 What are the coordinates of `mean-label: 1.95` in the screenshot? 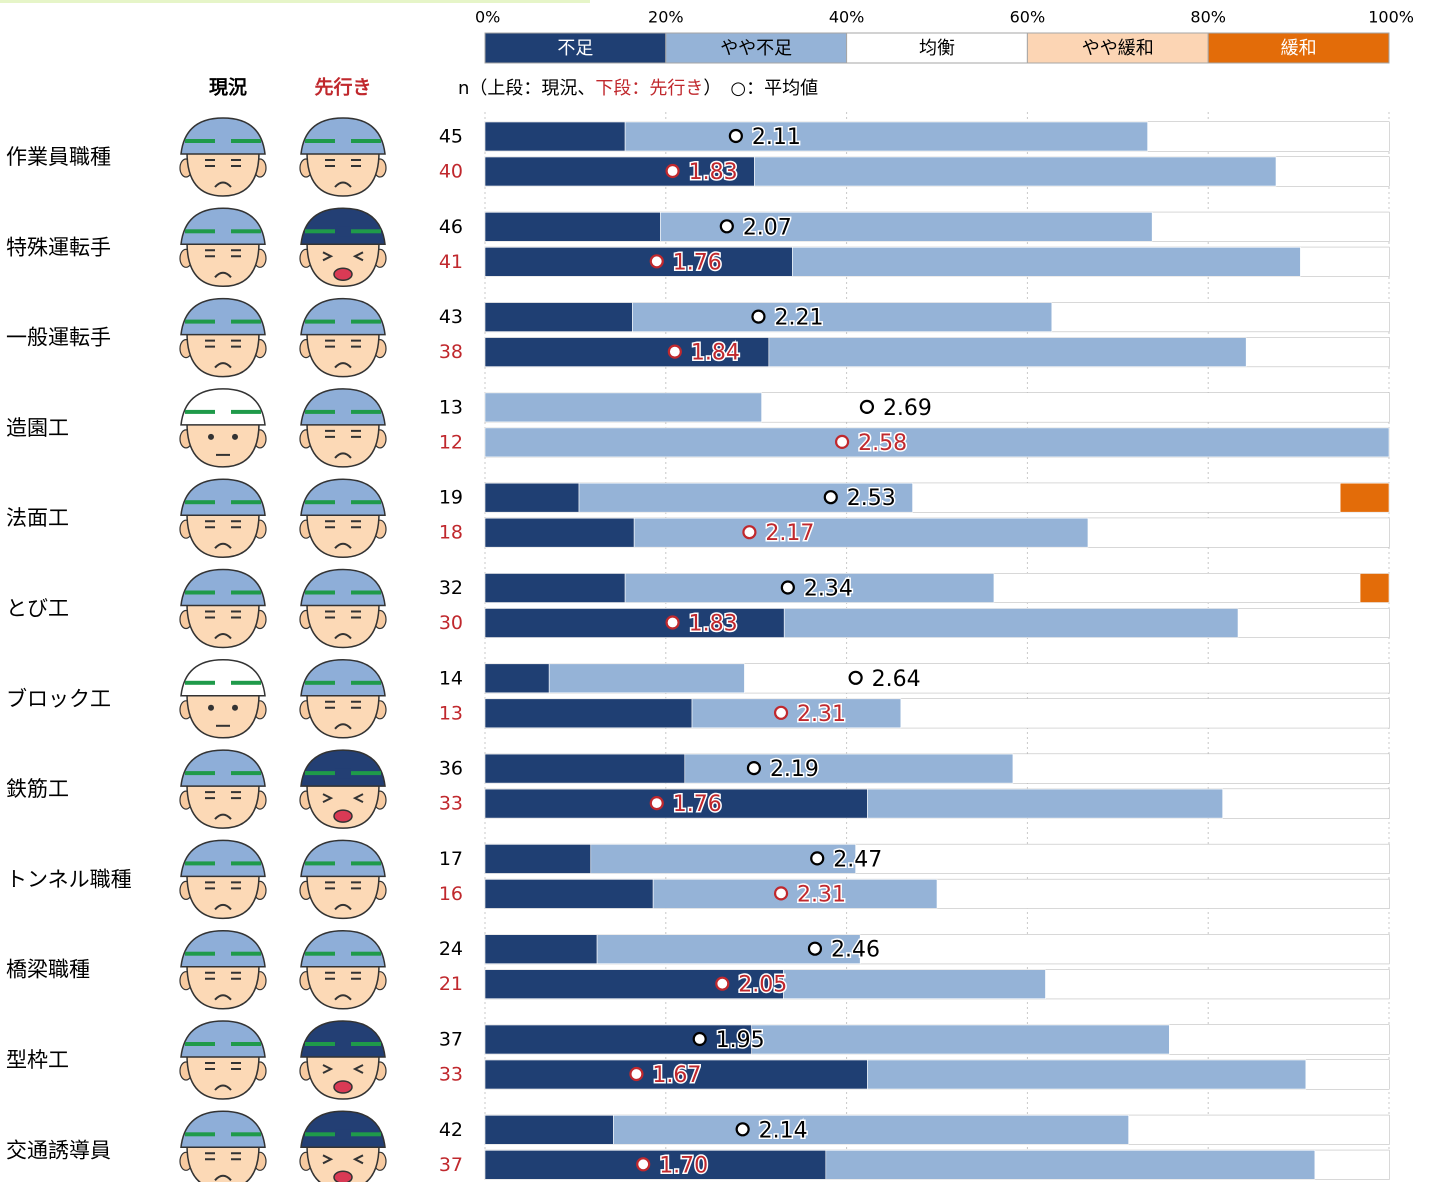 It's located at (740, 1040).